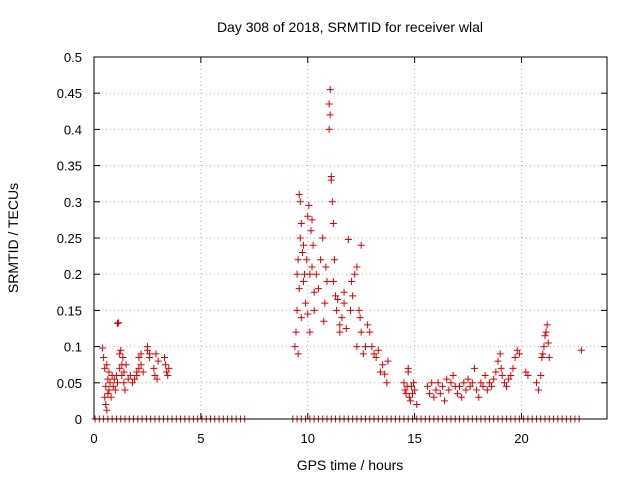  What do you see at coordinates (200, 438) in the screenshot?
I see `x-tick-label: 5` at bounding box center [200, 438].